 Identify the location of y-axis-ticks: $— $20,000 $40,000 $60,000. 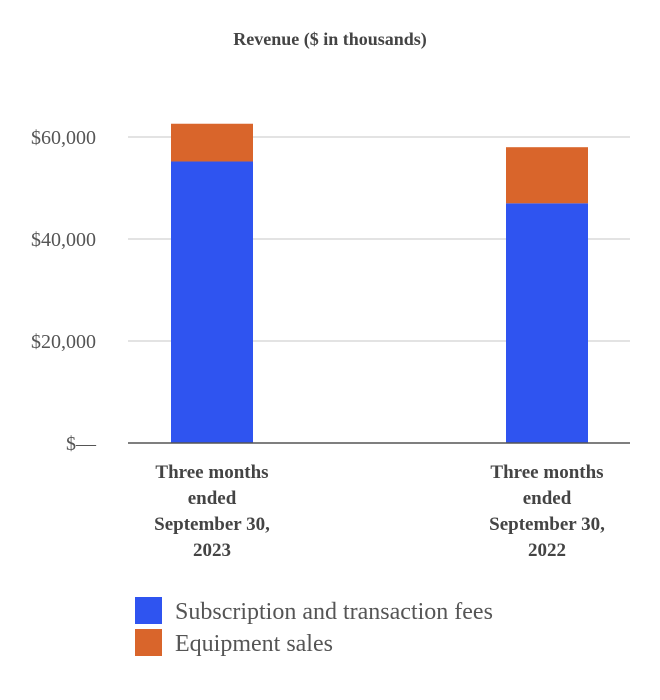
(64, 291).